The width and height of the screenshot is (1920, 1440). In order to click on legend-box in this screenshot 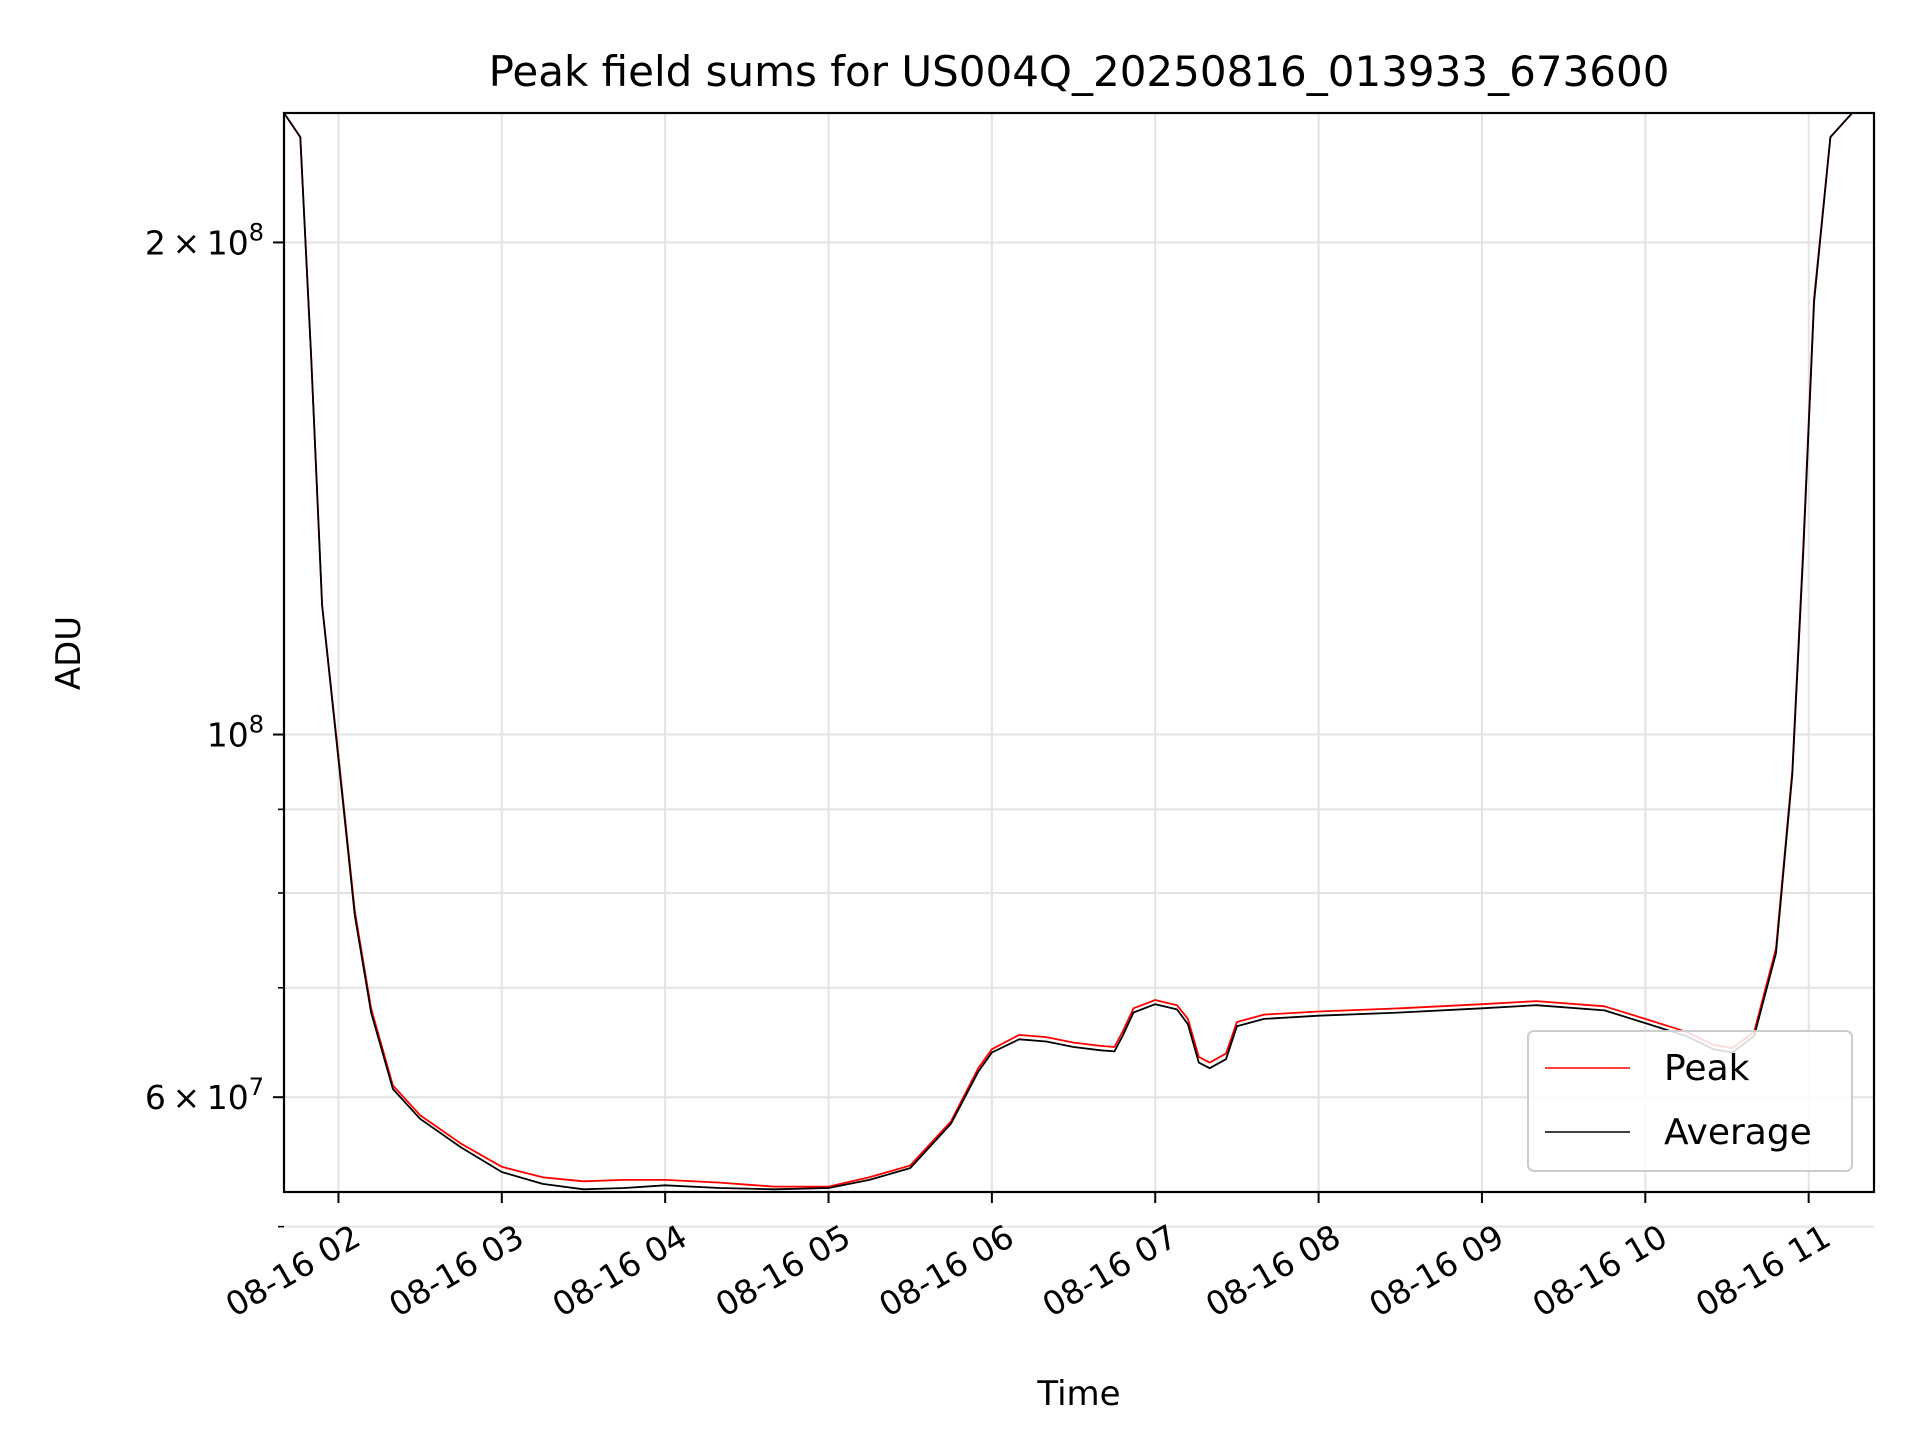, I will do `click(1690, 1101)`.